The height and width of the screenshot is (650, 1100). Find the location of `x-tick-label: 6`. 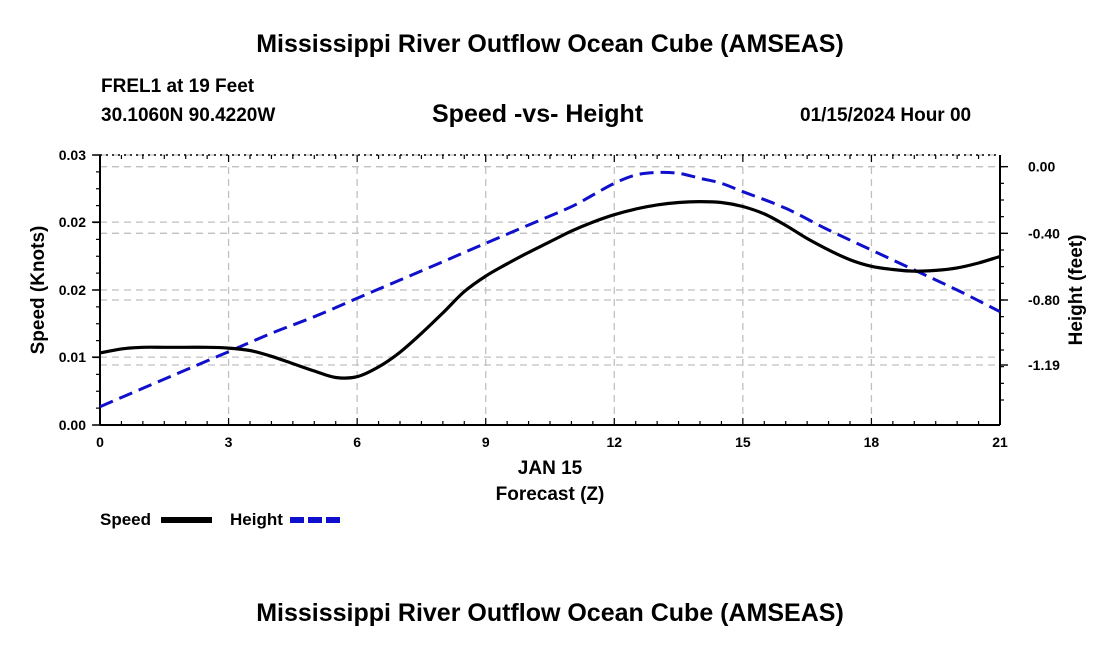

x-tick-label: 6 is located at coordinates (357, 442).